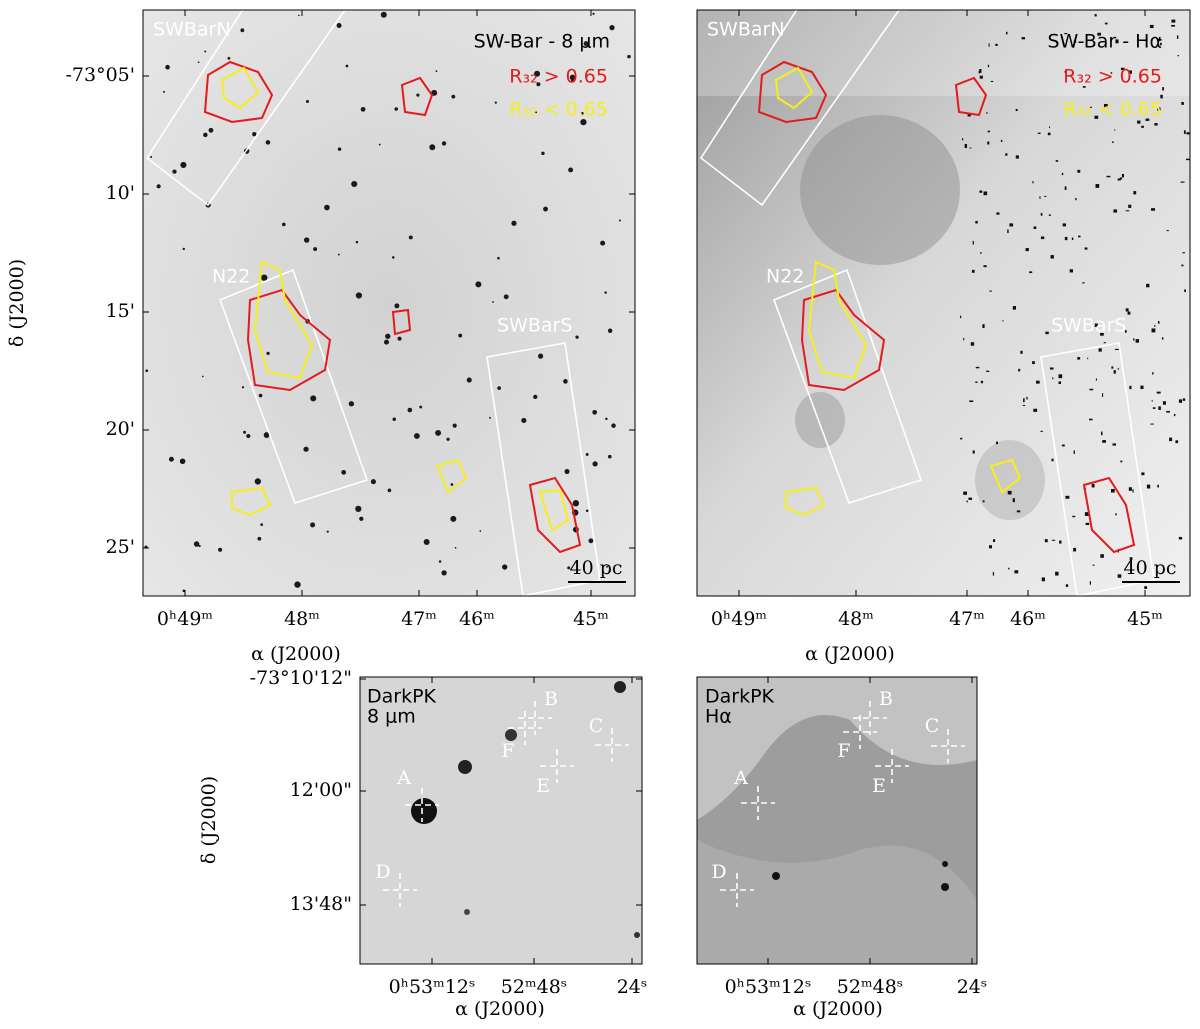 Image resolution: width=1200 pixels, height=1029 pixels. What do you see at coordinates (740, 778) in the screenshot?
I see `marker-label: A` at bounding box center [740, 778].